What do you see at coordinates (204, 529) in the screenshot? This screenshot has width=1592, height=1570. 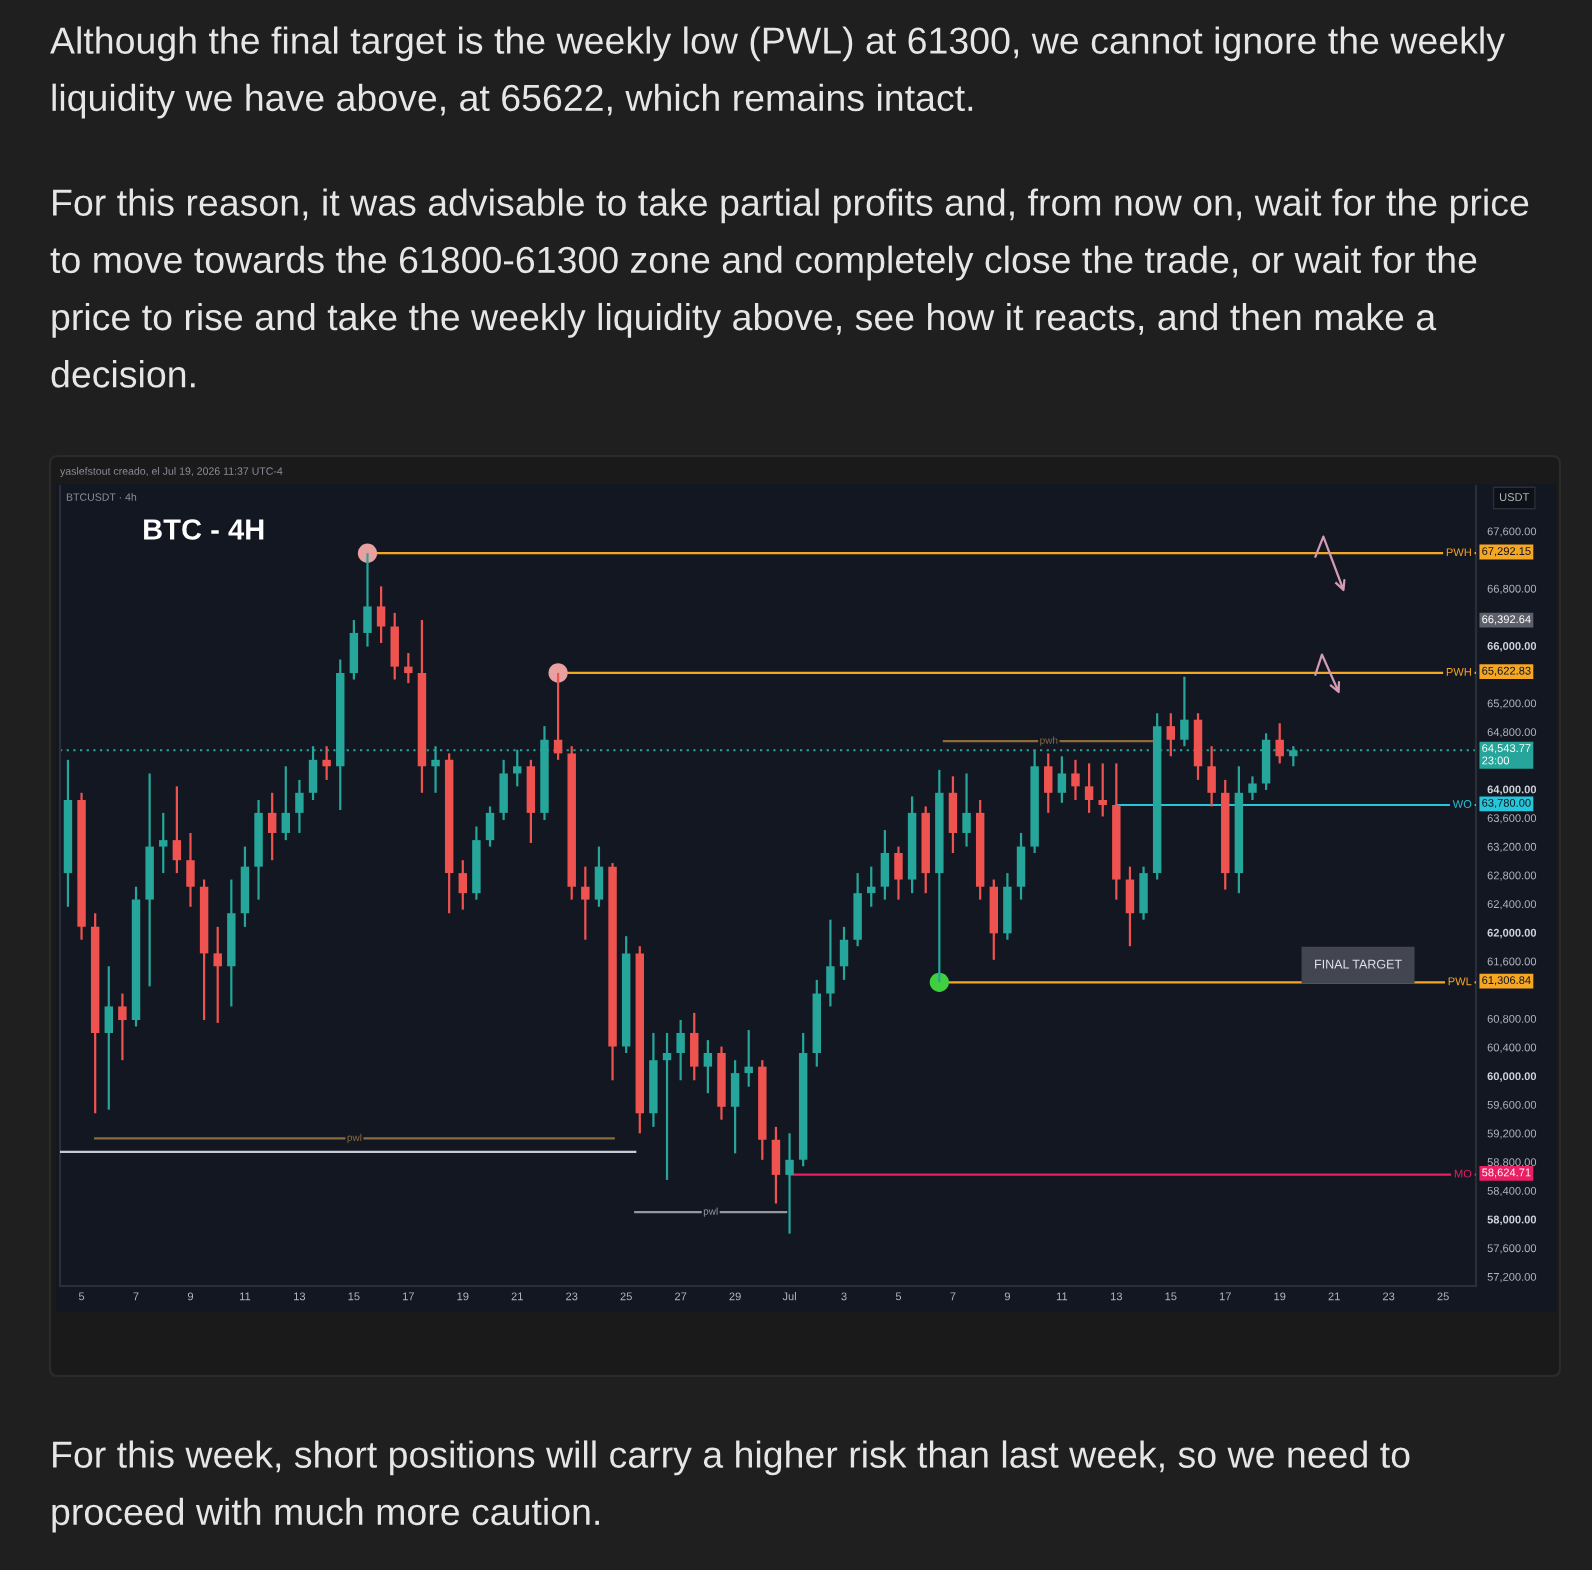 I see `text: BTC - 4H` at bounding box center [204, 529].